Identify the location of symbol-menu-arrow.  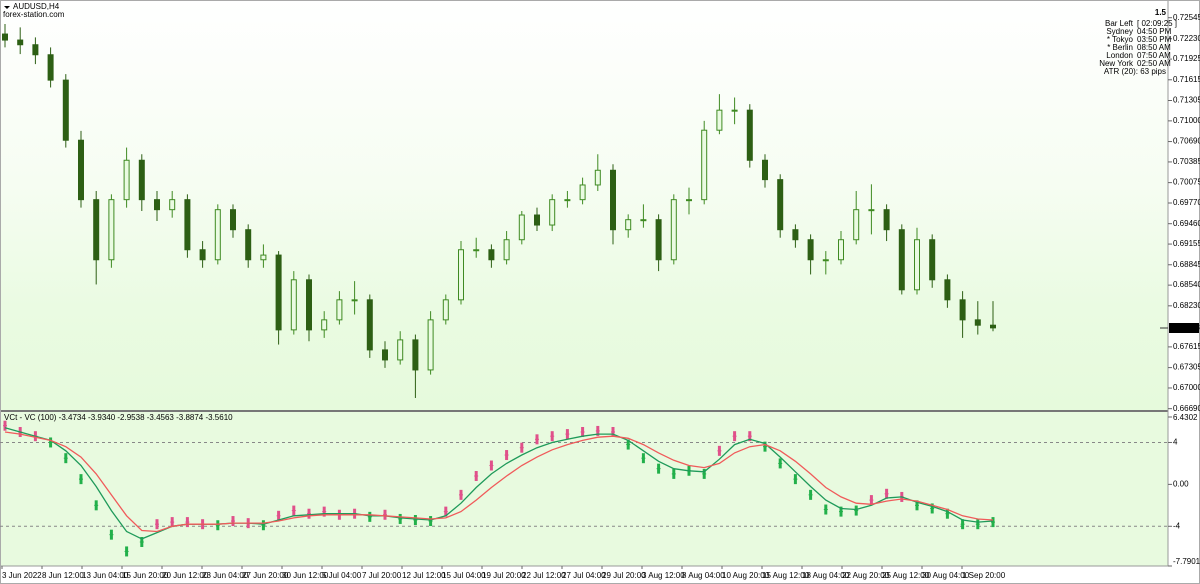
(7, 7).